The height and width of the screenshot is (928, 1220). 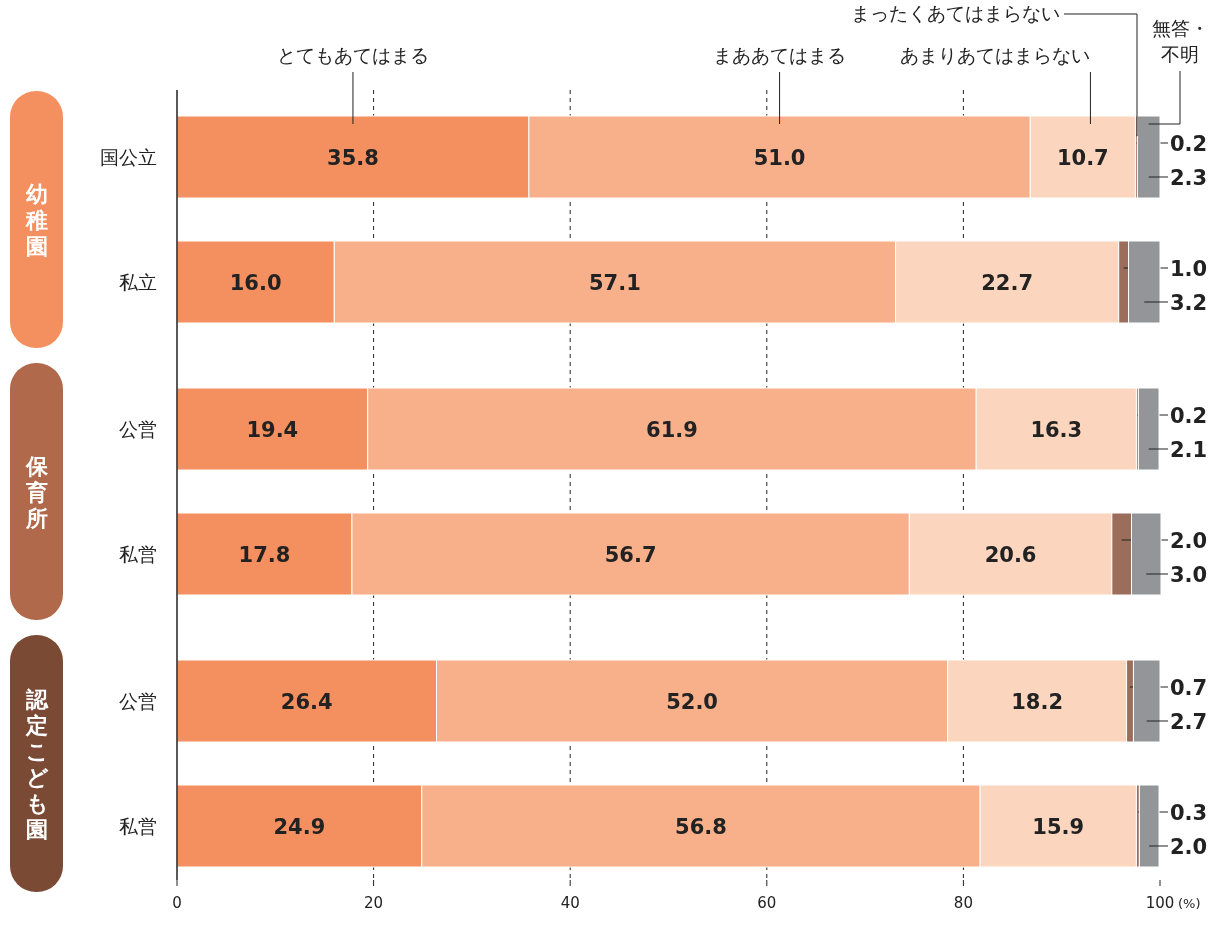 What do you see at coordinates (352, 55) in the screenshot?
I see `text: とてもあてはまる` at bounding box center [352, 55].